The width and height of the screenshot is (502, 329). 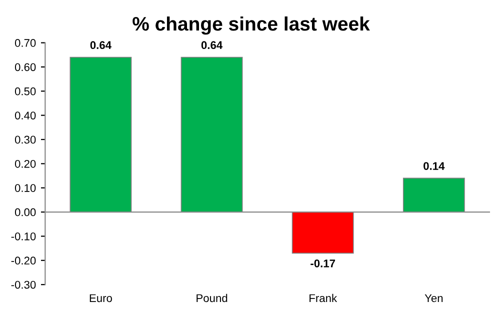 What do you see at coordinates (25, 188) in the screenshot?
I see `y-tick-label: 0.10` at bounding box center [25, 188].